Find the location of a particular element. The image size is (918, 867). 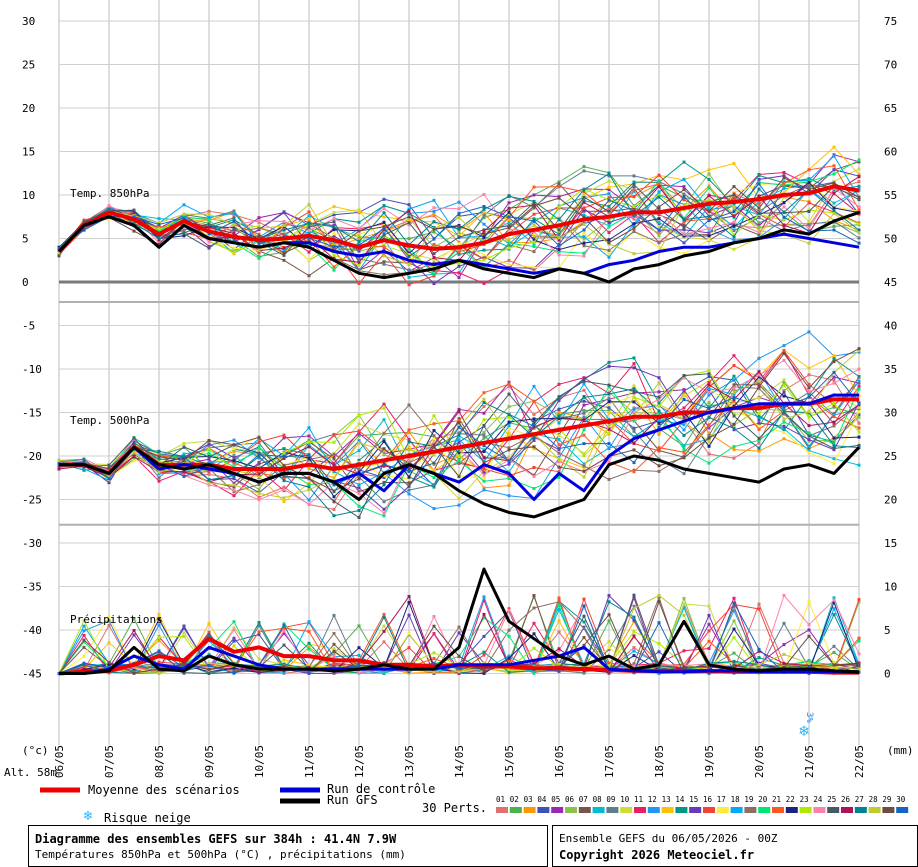

legend-snow-label: Risque neige is located at coordinates (147, 818).